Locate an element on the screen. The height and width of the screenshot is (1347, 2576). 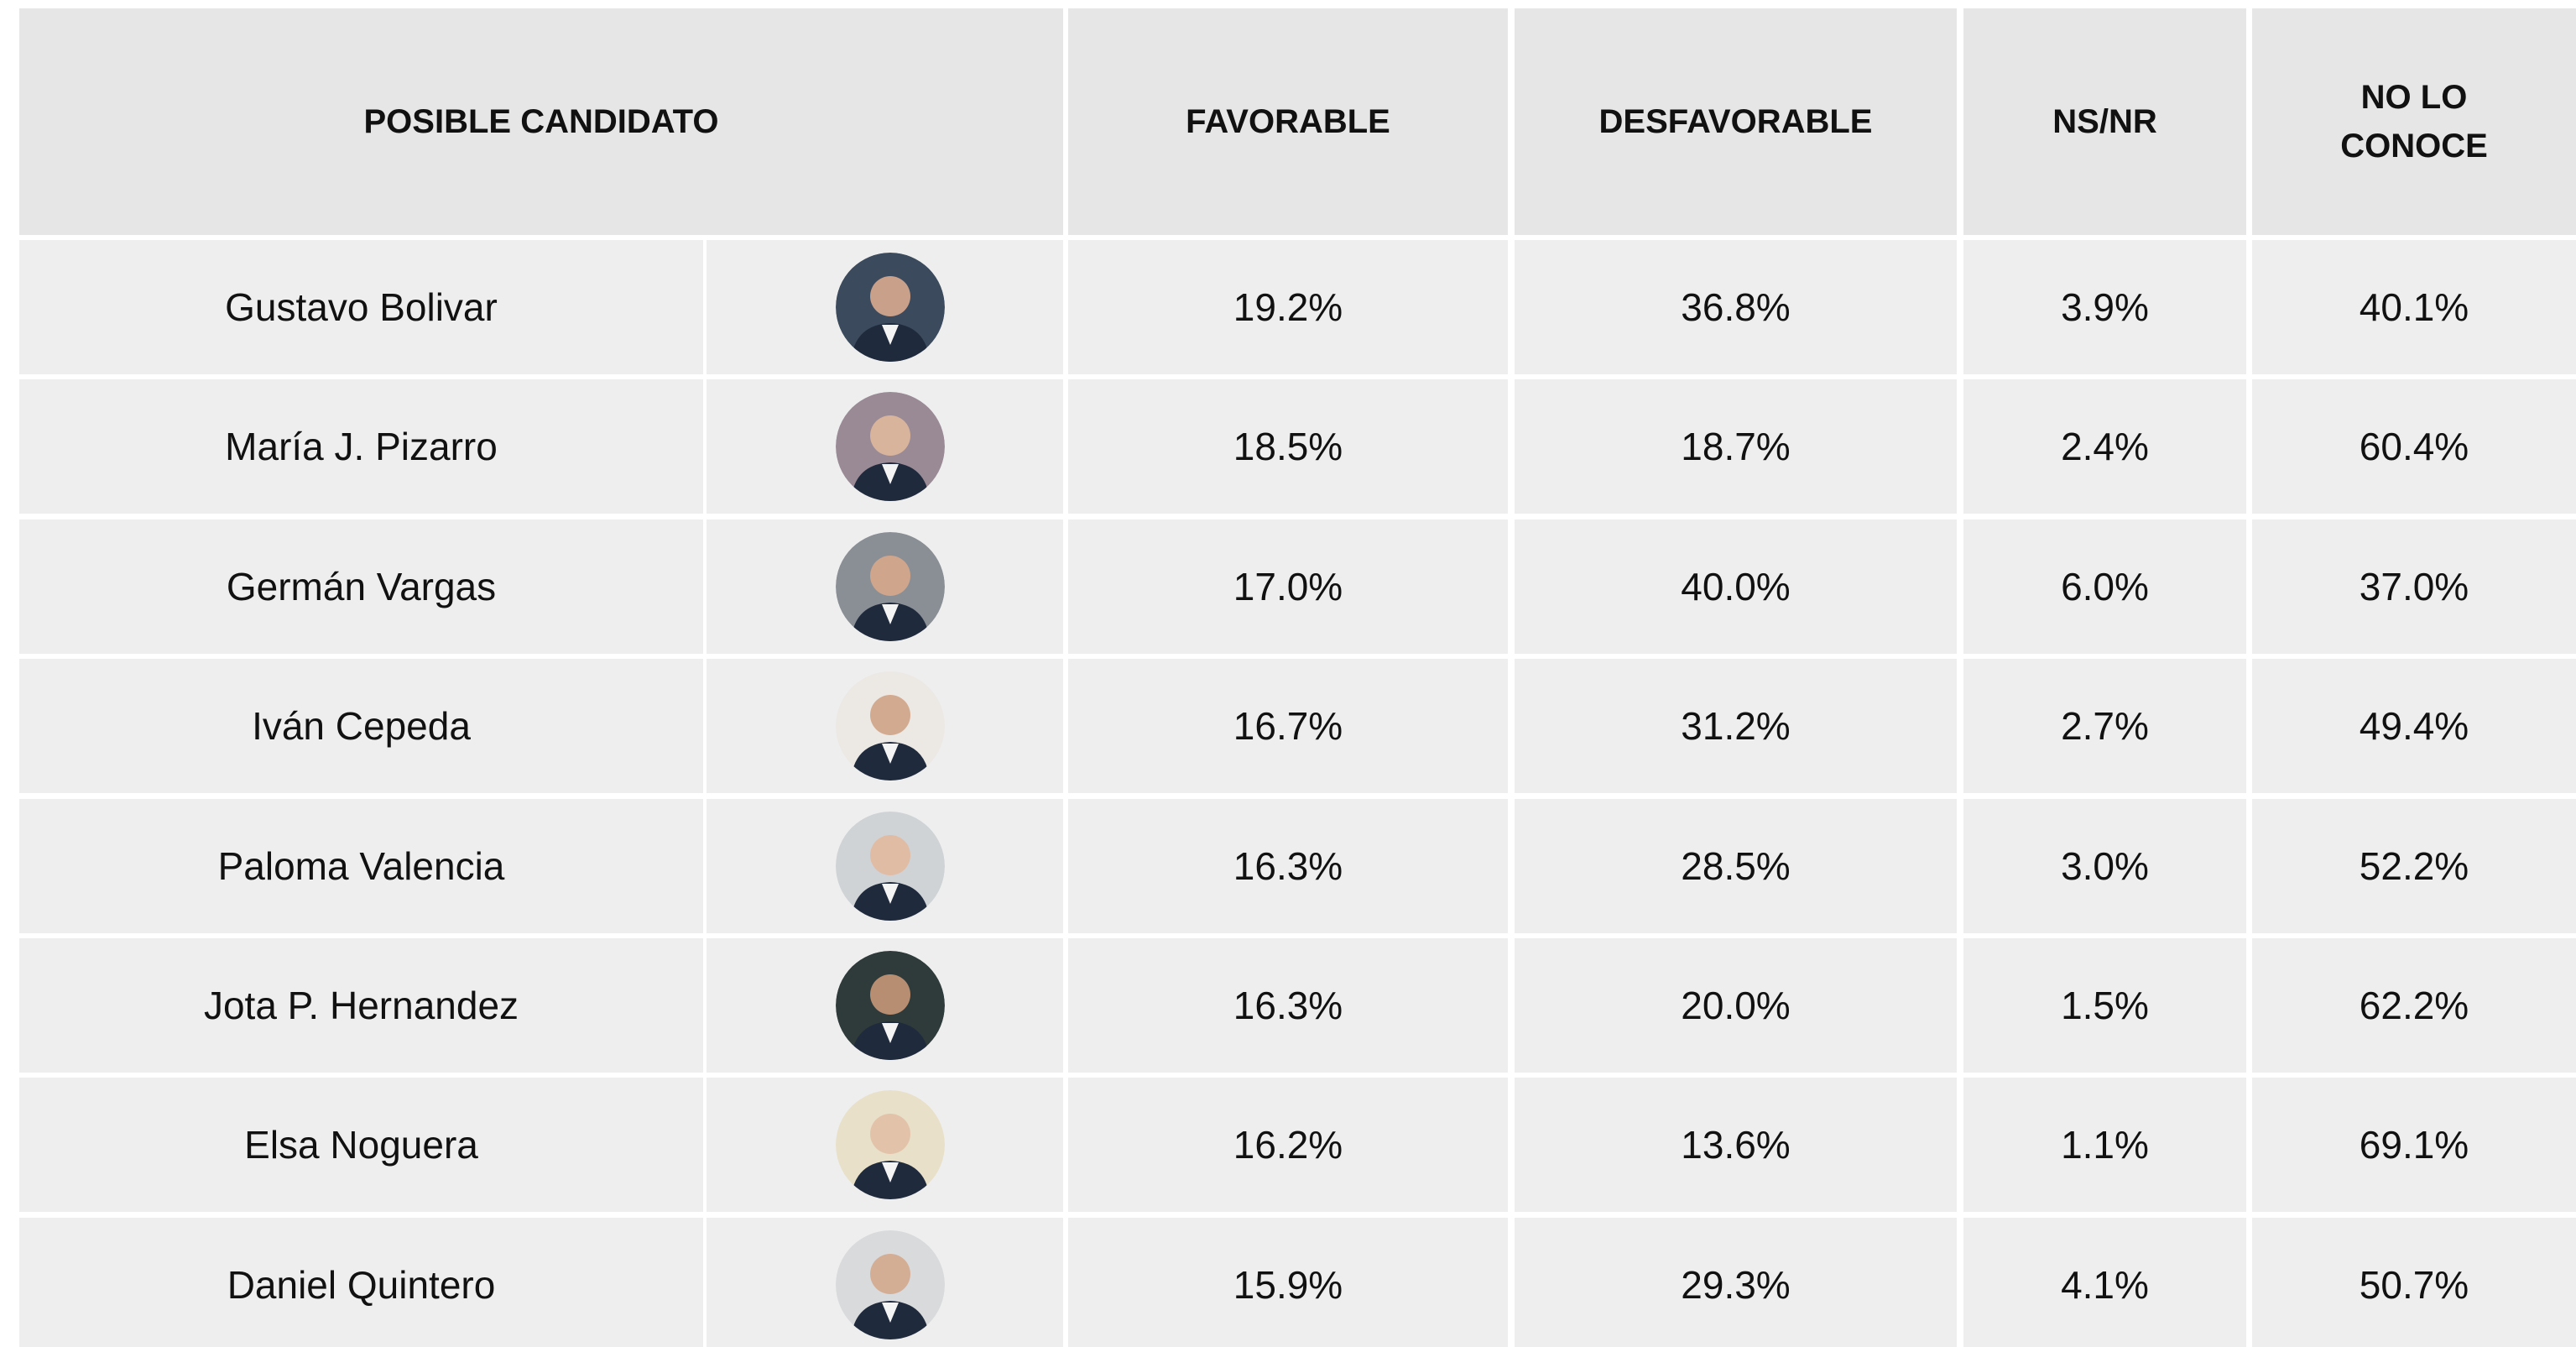
value-cell: 40.0% is located at coordinates (1736, 586).